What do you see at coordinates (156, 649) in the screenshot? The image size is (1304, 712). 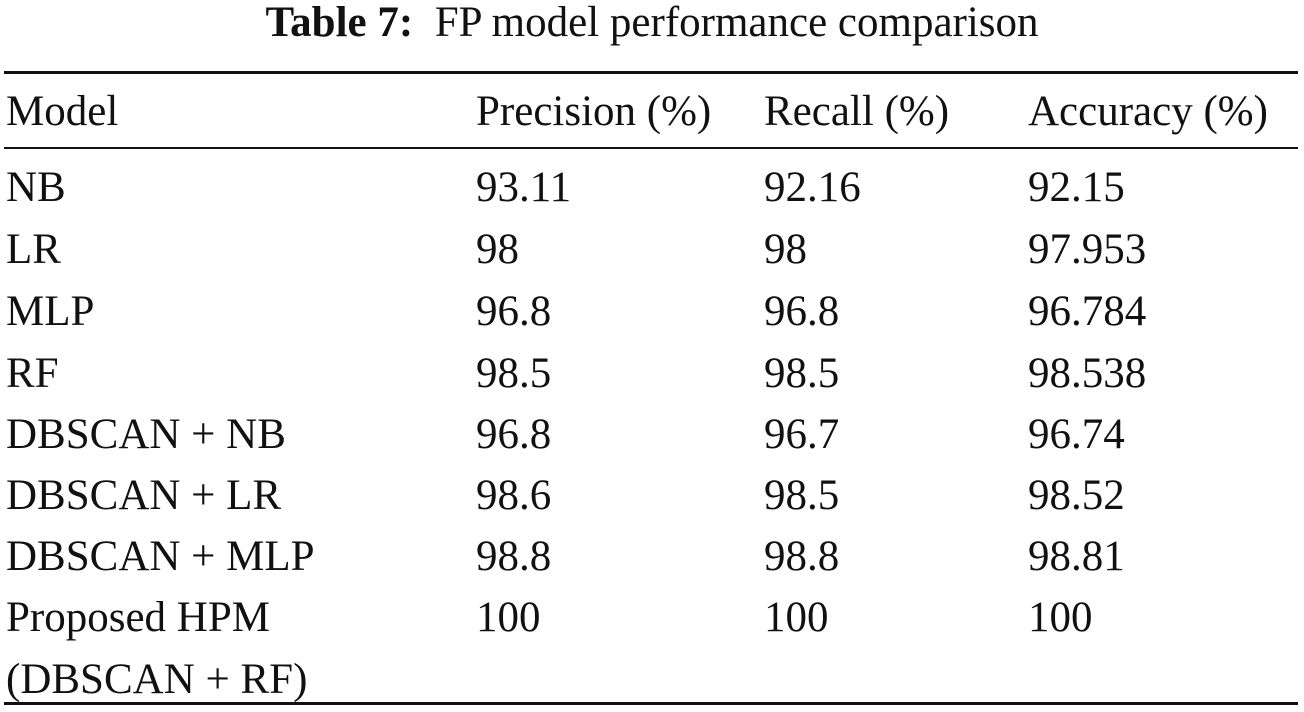 I see `model-cell: Proposed HPM (DBSCAN + RF)` at bounding box center [156, 649].